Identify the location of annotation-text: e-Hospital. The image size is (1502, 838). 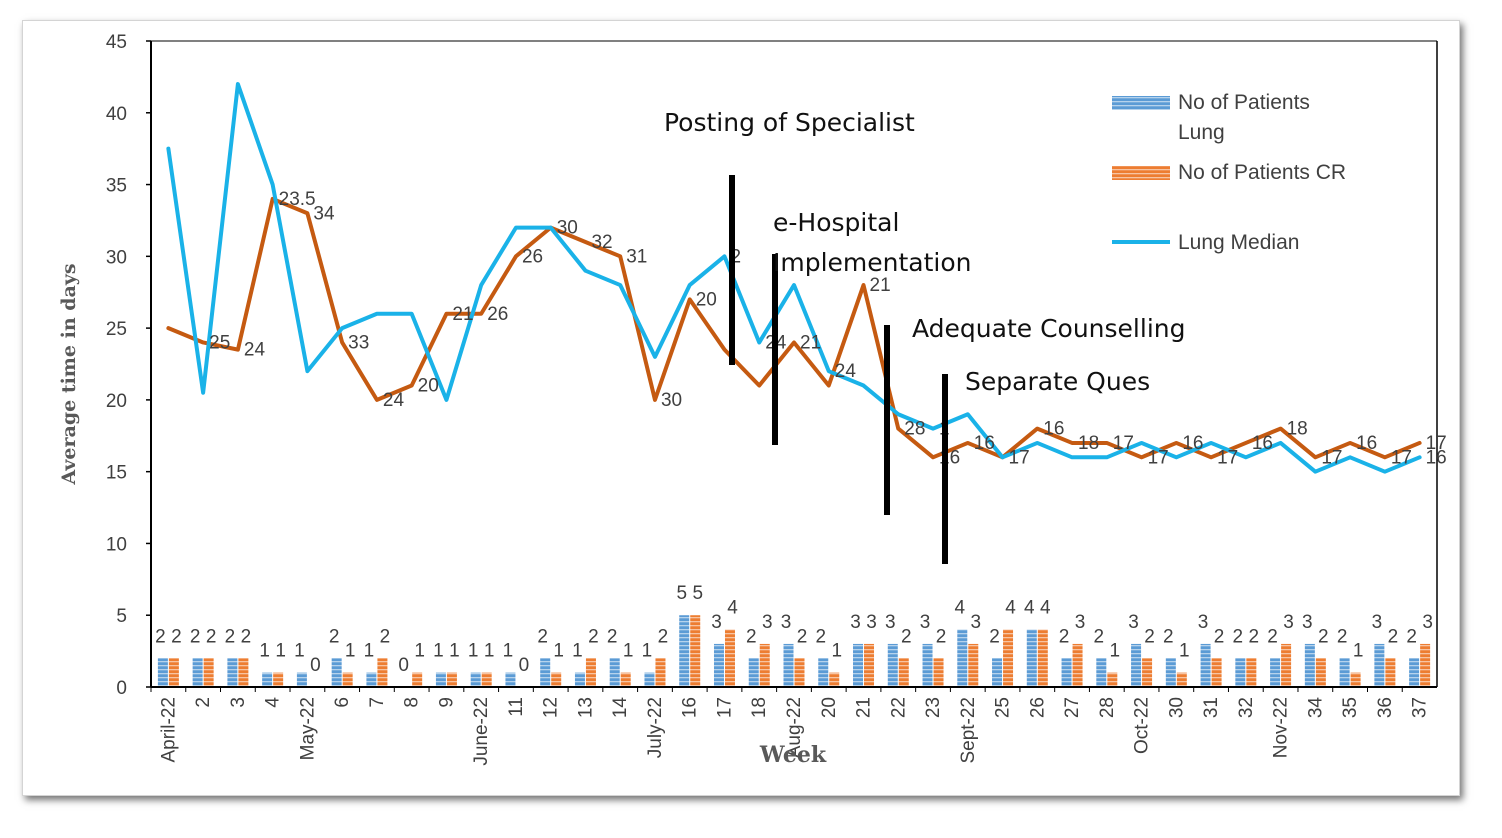
(836, 222).